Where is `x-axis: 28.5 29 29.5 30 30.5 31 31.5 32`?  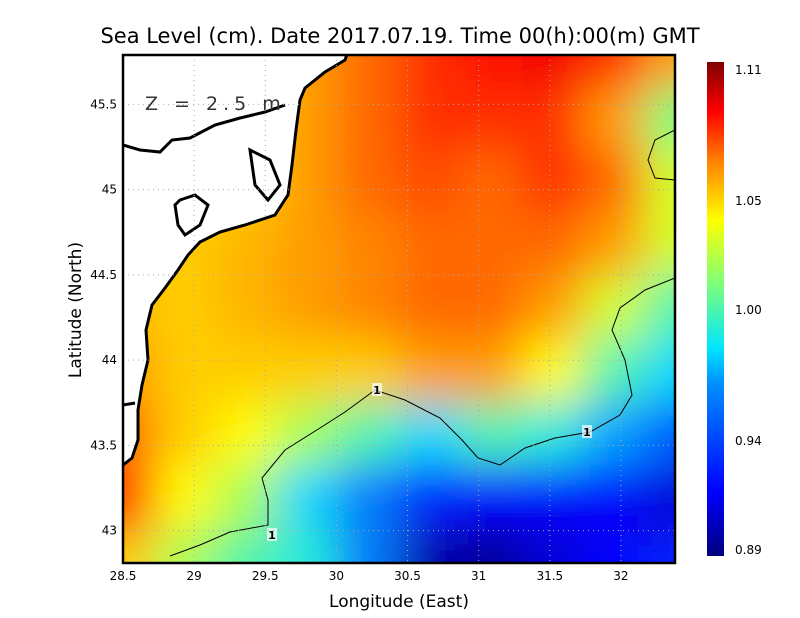
x-axis: 28.5 29 29.5 30 30.5 31 31.5 32 is located at coordinates (369, 576).